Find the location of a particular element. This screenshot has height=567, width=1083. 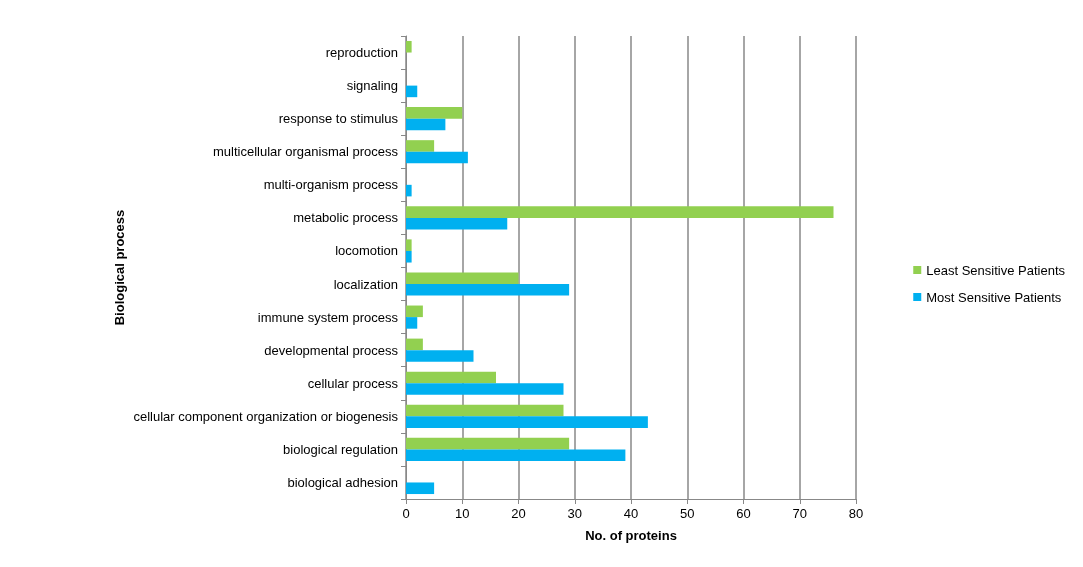

y-tick-label: developmental process is located at coordinates (331, 350).